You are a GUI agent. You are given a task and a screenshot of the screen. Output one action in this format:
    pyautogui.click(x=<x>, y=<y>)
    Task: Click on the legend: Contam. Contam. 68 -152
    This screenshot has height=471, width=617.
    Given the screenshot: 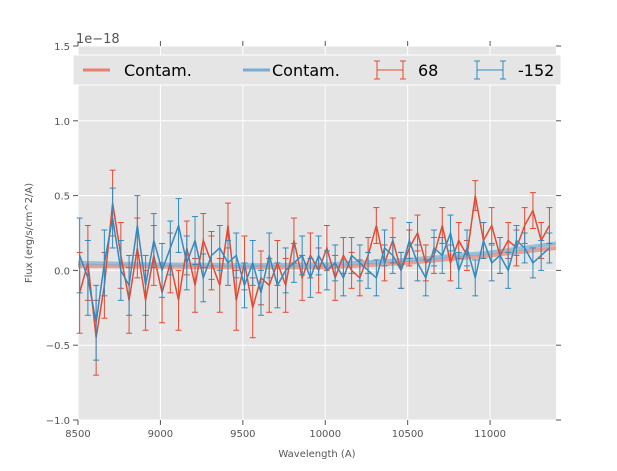 What is the action you would take?
    pyautogui.click(x=317, y=70)
    